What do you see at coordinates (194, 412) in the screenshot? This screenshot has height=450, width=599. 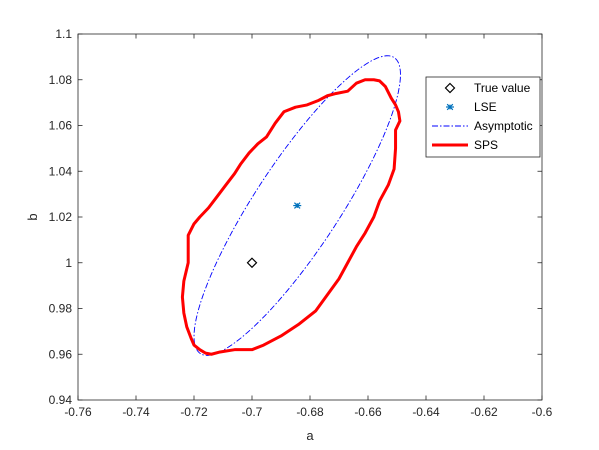 I see `x-tick-label: -0.72` at bounding box center [194, 412].